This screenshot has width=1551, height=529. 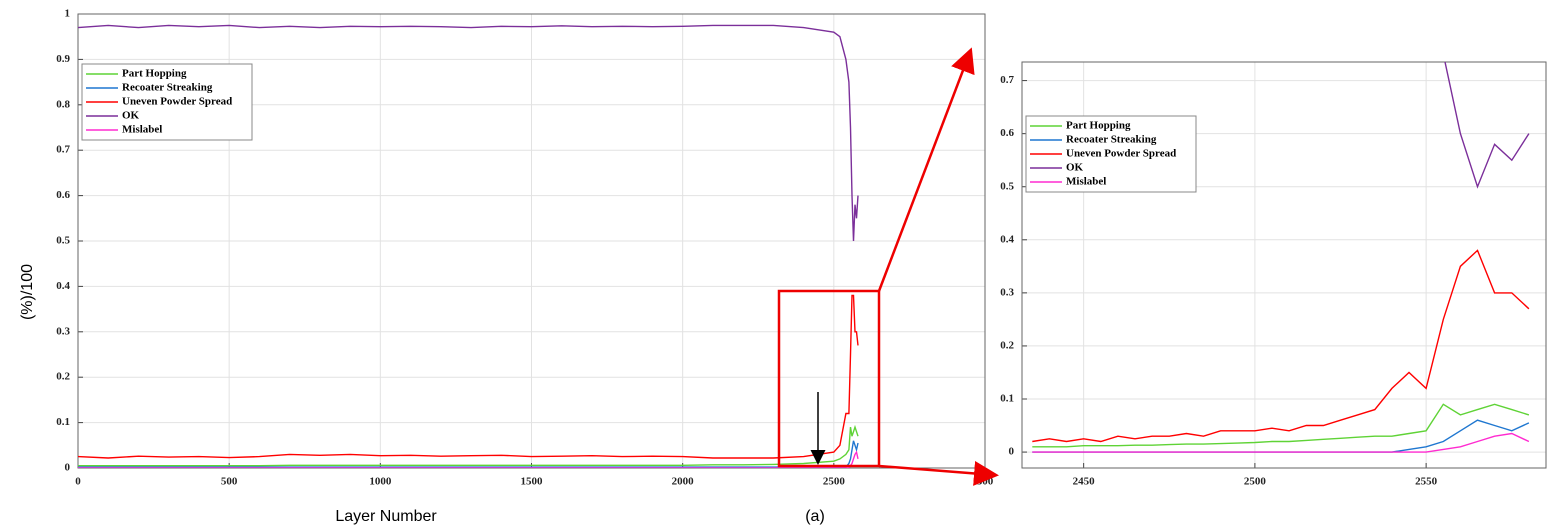 What do you see at coordinates (386, 516) in the screenshot?
I see `x-axis-label: Layer Number` at bounding box center [386, 516].